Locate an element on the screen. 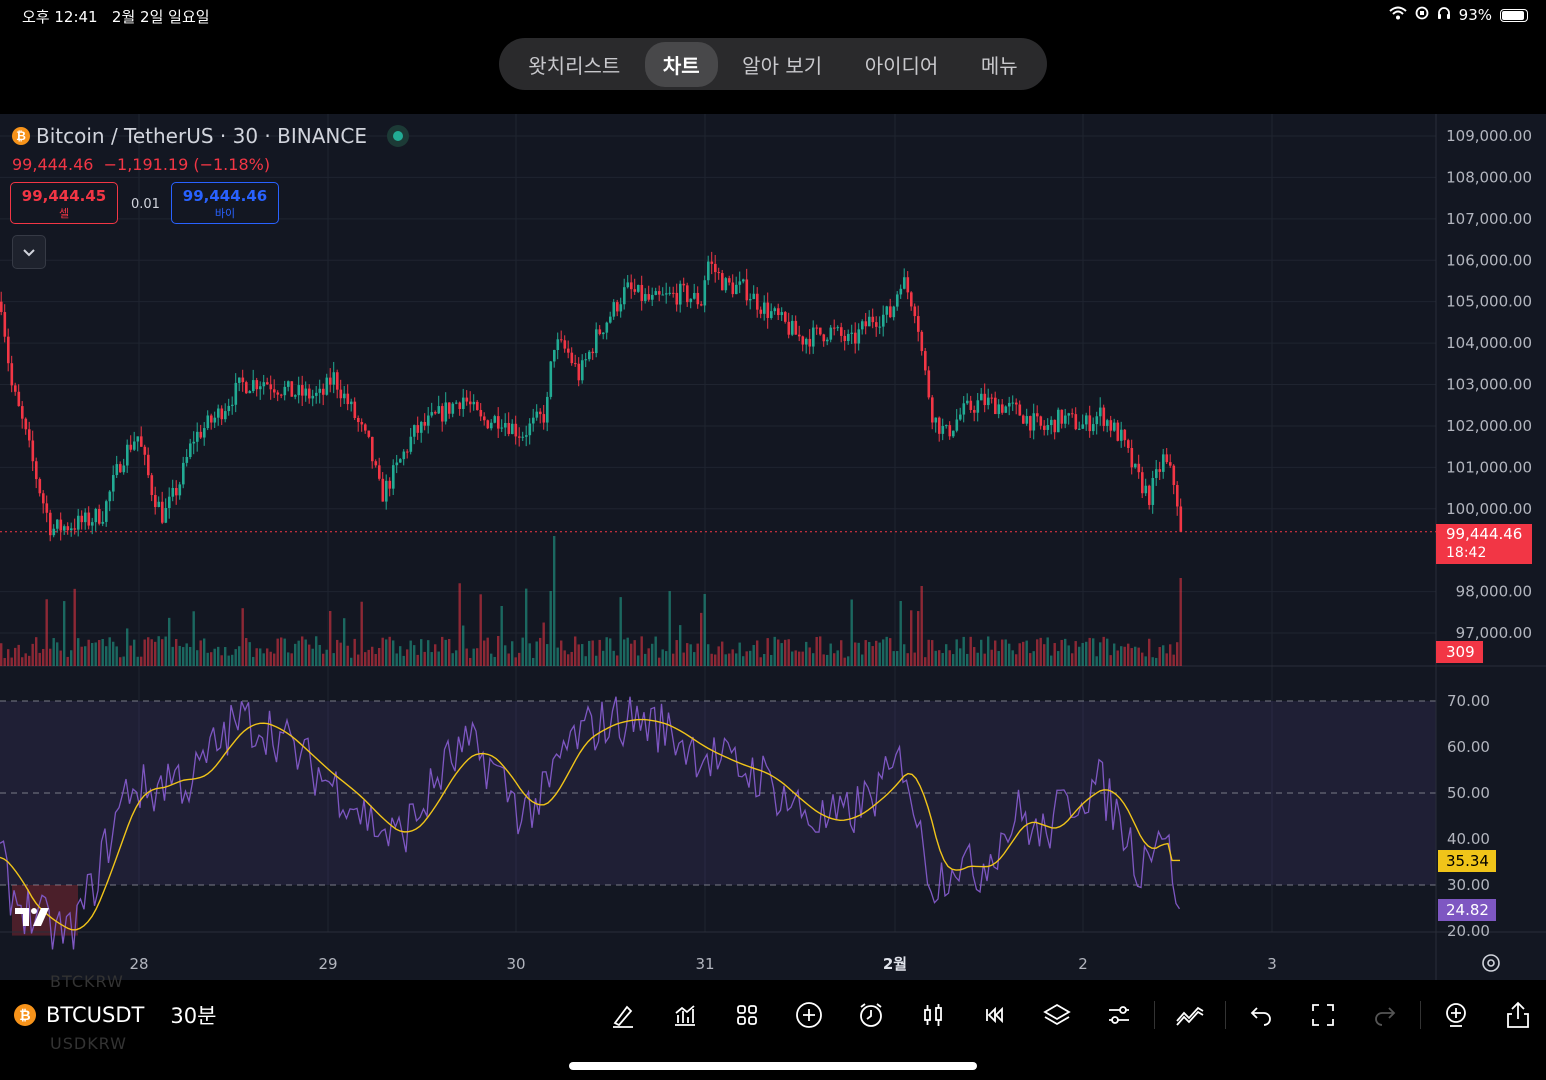 Image resolution: width=1546 pixels, height=1080 pixels. tab-watchlist: 왓치리스트 is located at coordinates (574, 65).